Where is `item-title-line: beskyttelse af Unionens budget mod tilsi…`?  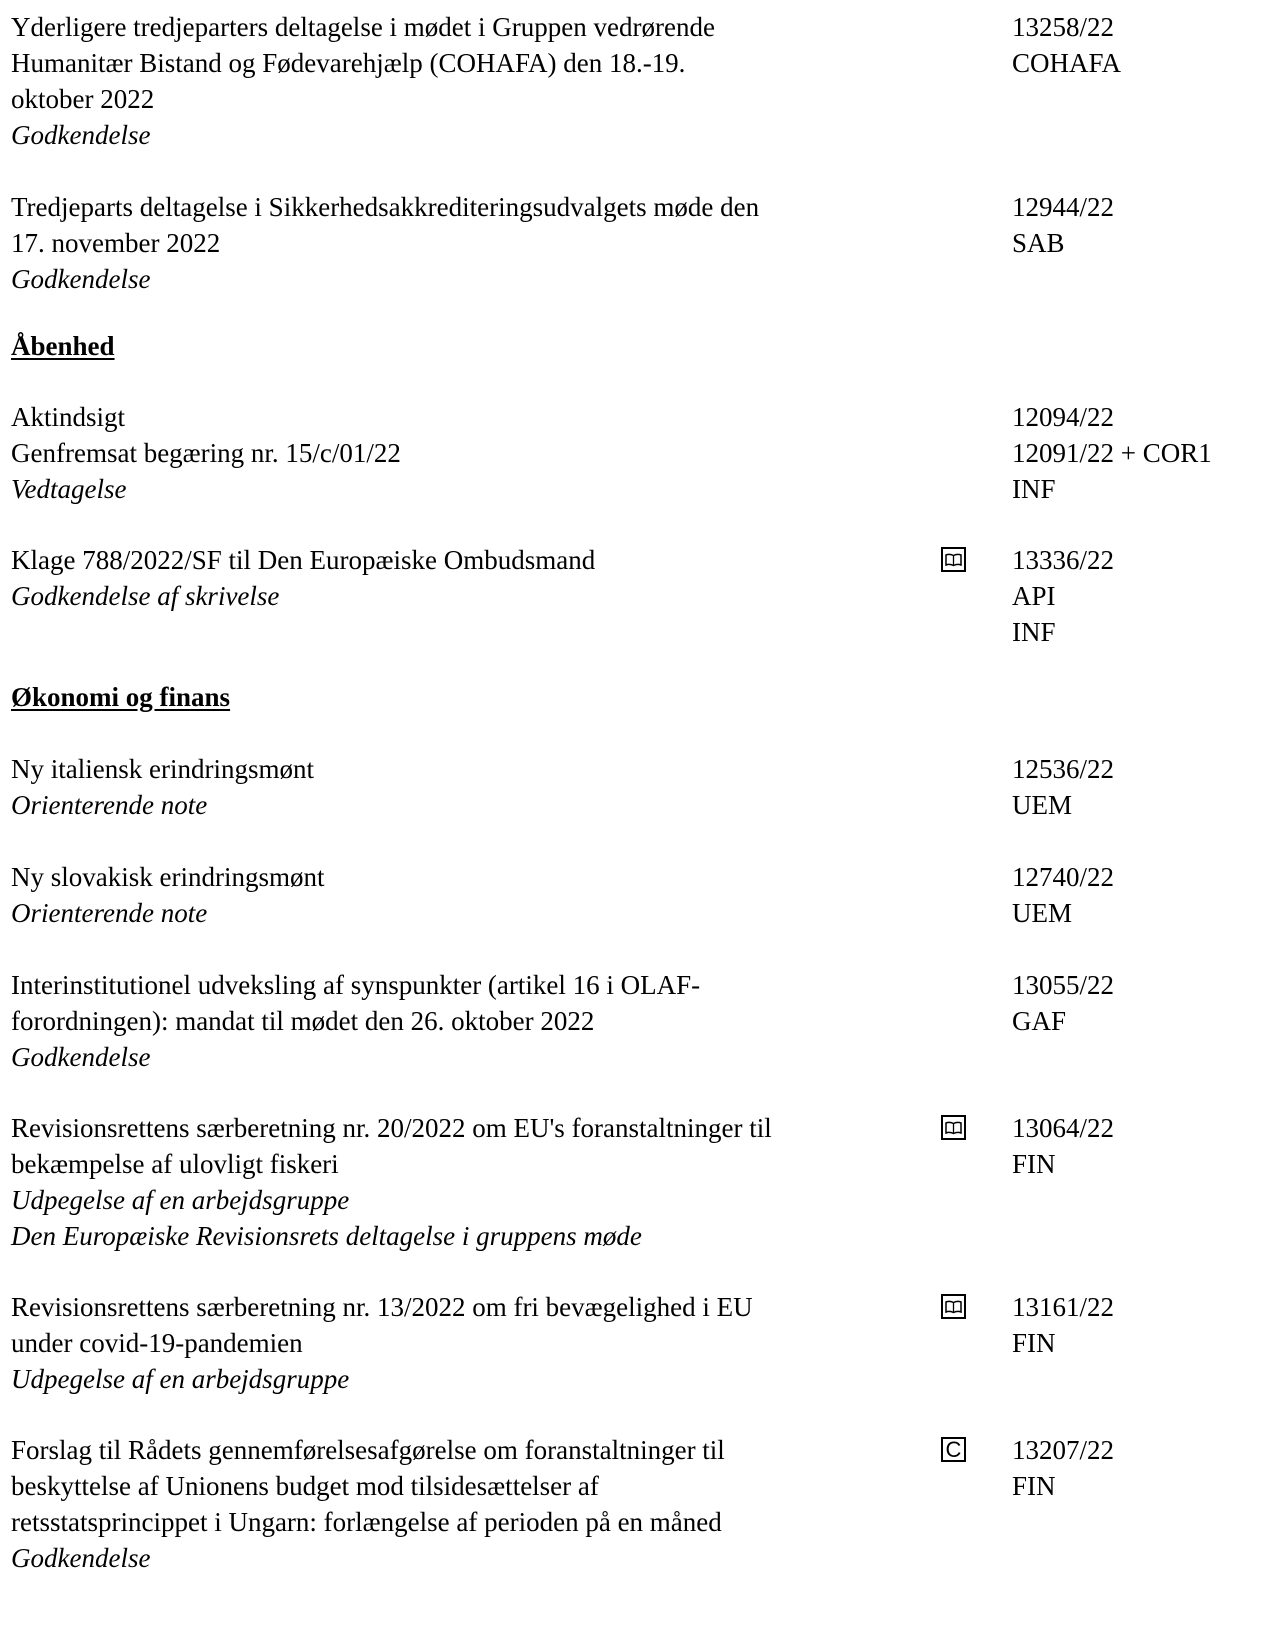 item-title-line: beskyttelse af Unionens budget mod tilsi… is located at coordinates (305, 1486).